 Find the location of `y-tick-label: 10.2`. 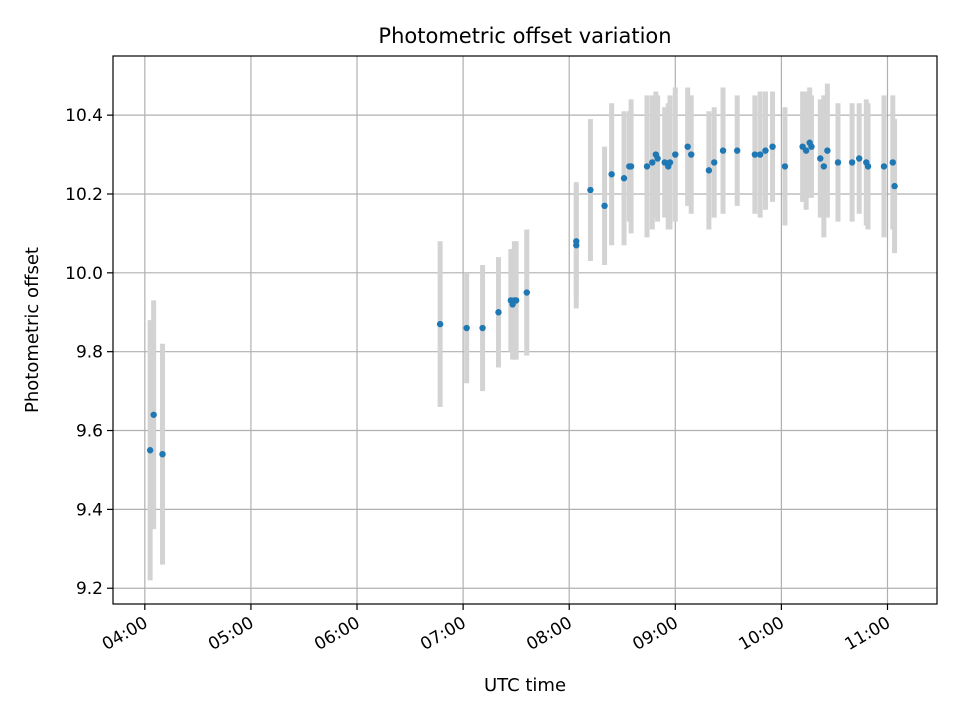

y-tick-label: 10.2 is located at coordinates (84, 195).